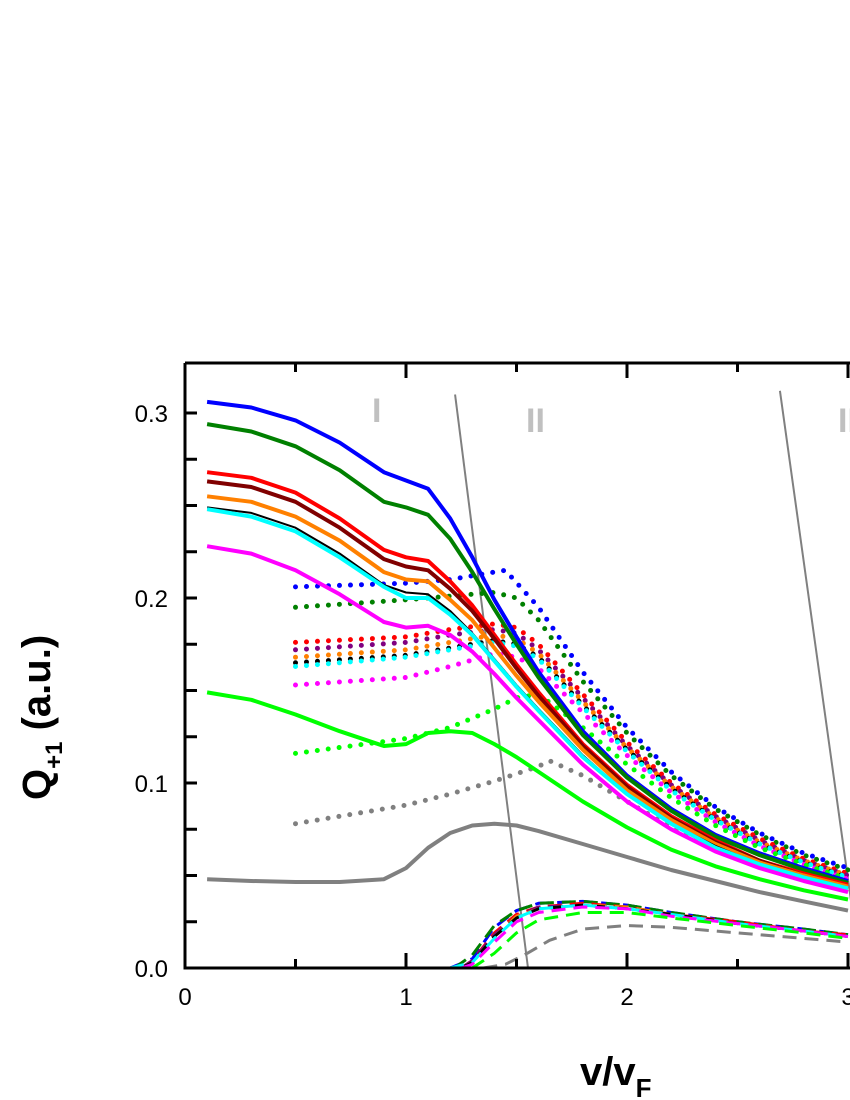 The width and height of the screenshot is (850, 1100). What do you see at coordinates (844, 421) in the screenshot?
I see `region-label-3: III` at bounding box center [844, 421].